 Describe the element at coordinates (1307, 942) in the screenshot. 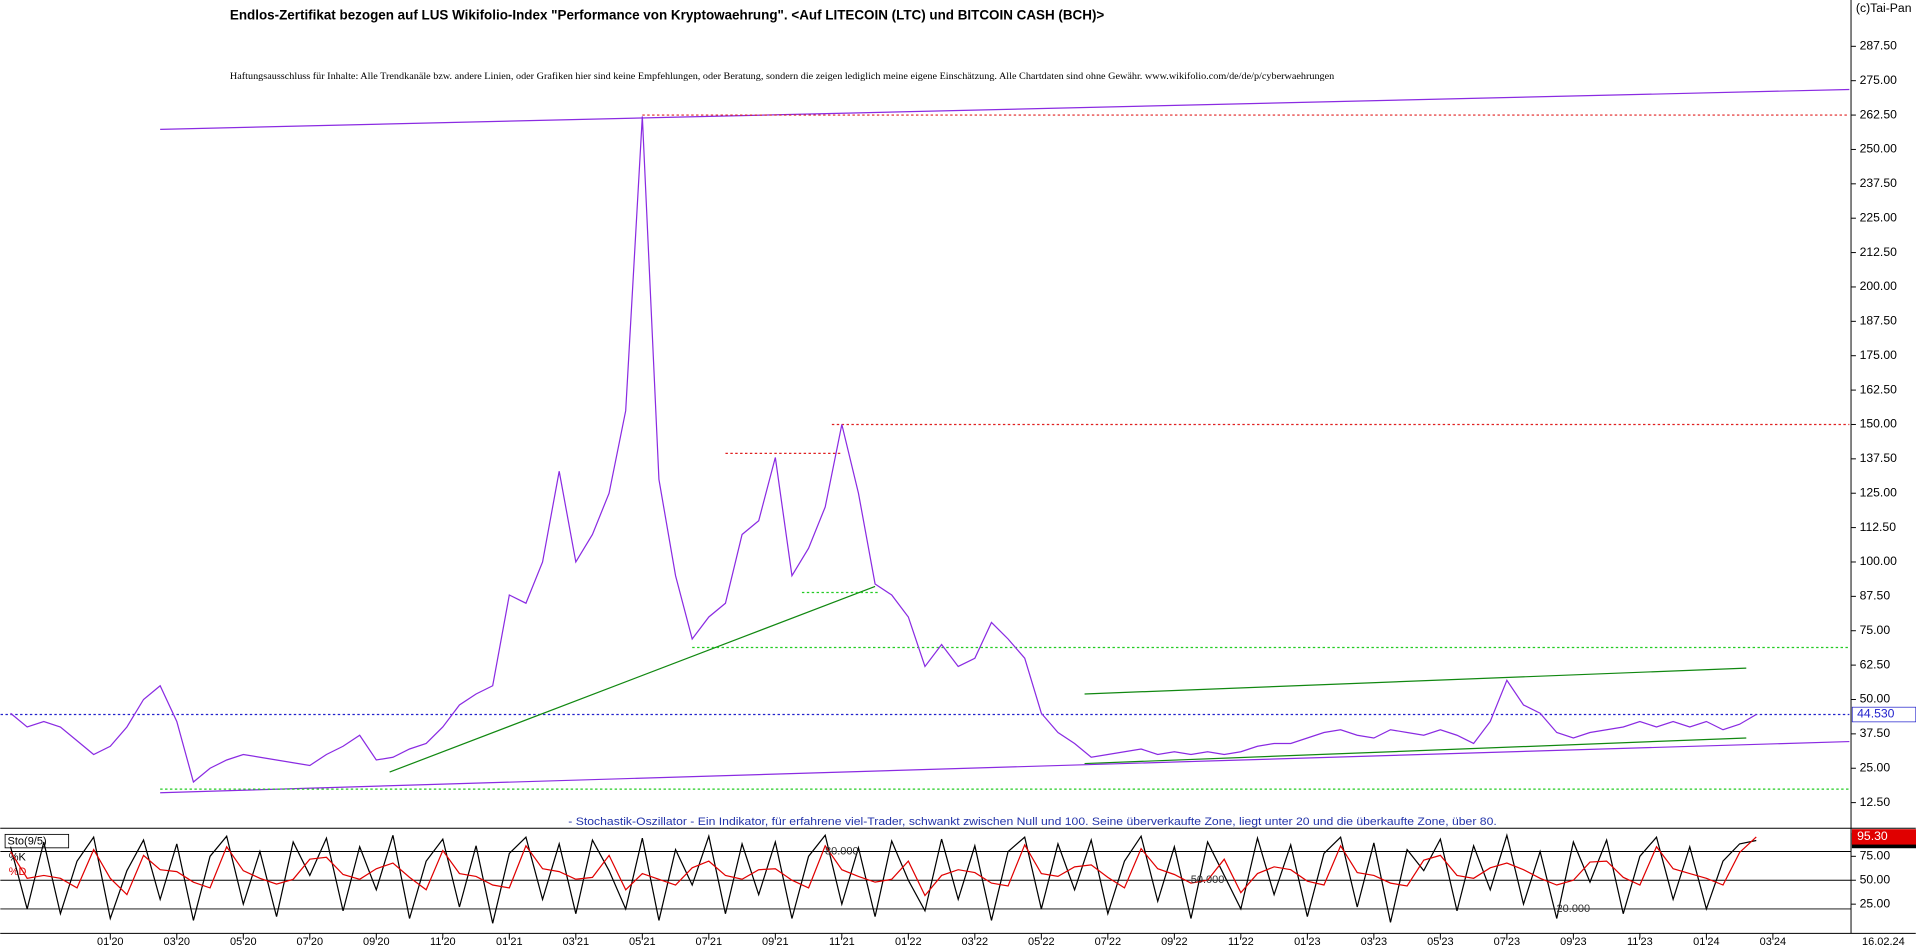

I see `x-tick-label: 01'23` at that location.